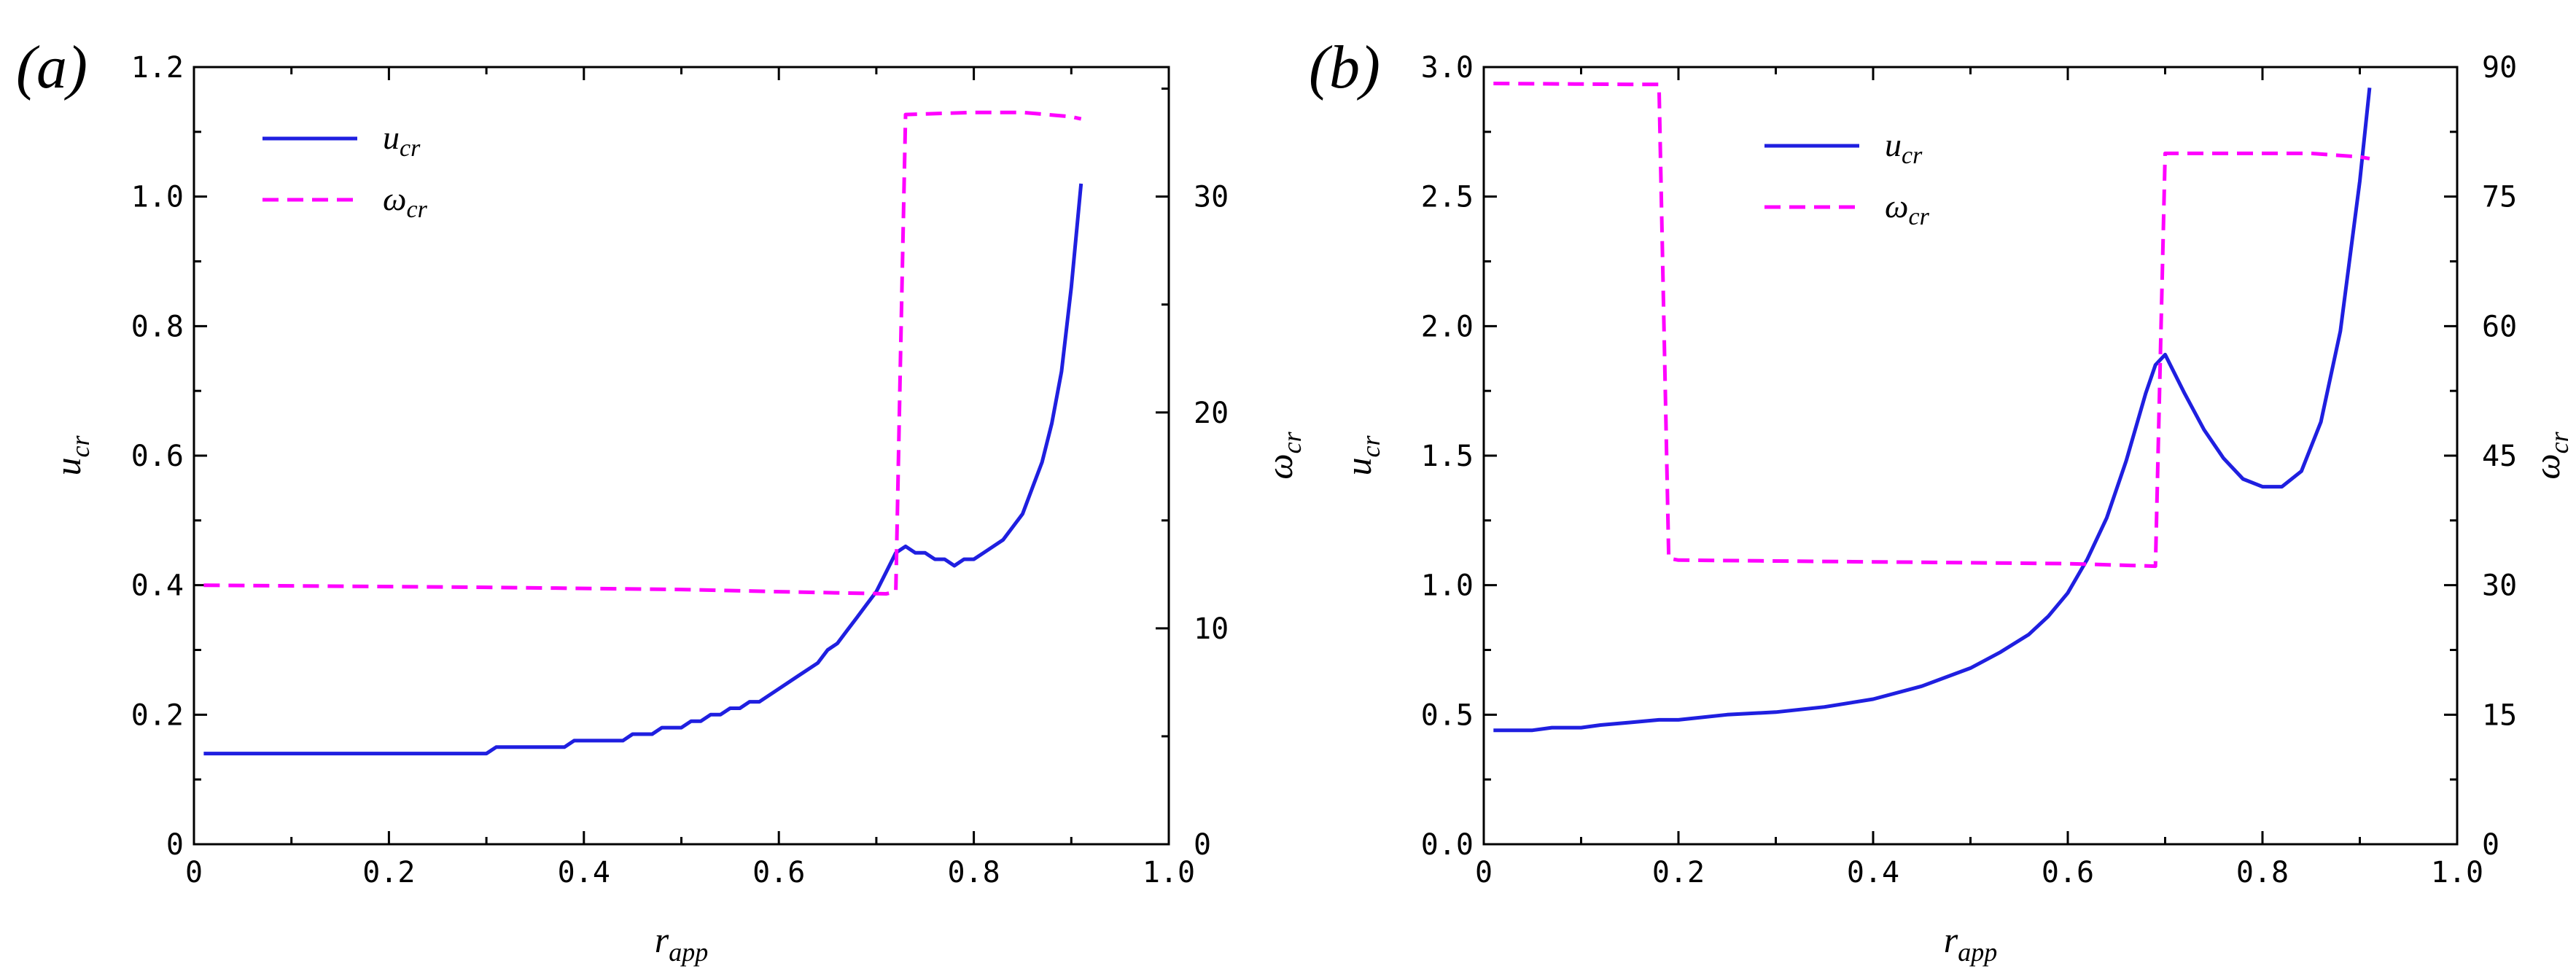 Image resolution: width=2576 pixels, height=974 pixels. What do you see at coordinates (2499, 68) in the screenshot?
I see `y2-tick-label: 90` at bounding box center [2499, 68].